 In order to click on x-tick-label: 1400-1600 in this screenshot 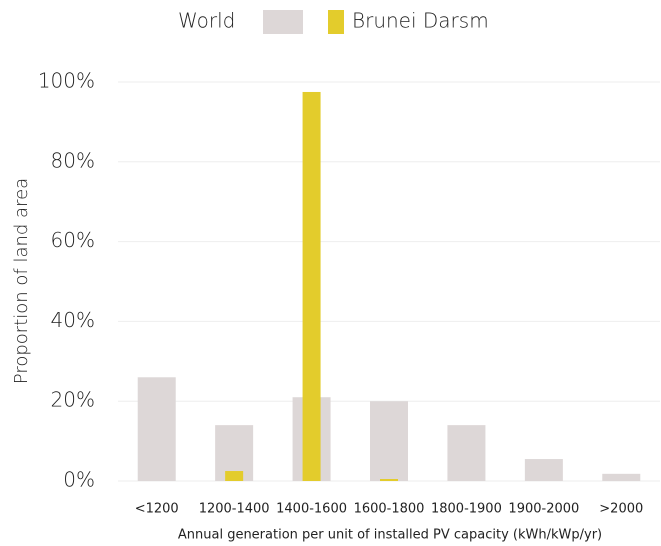, I will do `click(311, 509)`.